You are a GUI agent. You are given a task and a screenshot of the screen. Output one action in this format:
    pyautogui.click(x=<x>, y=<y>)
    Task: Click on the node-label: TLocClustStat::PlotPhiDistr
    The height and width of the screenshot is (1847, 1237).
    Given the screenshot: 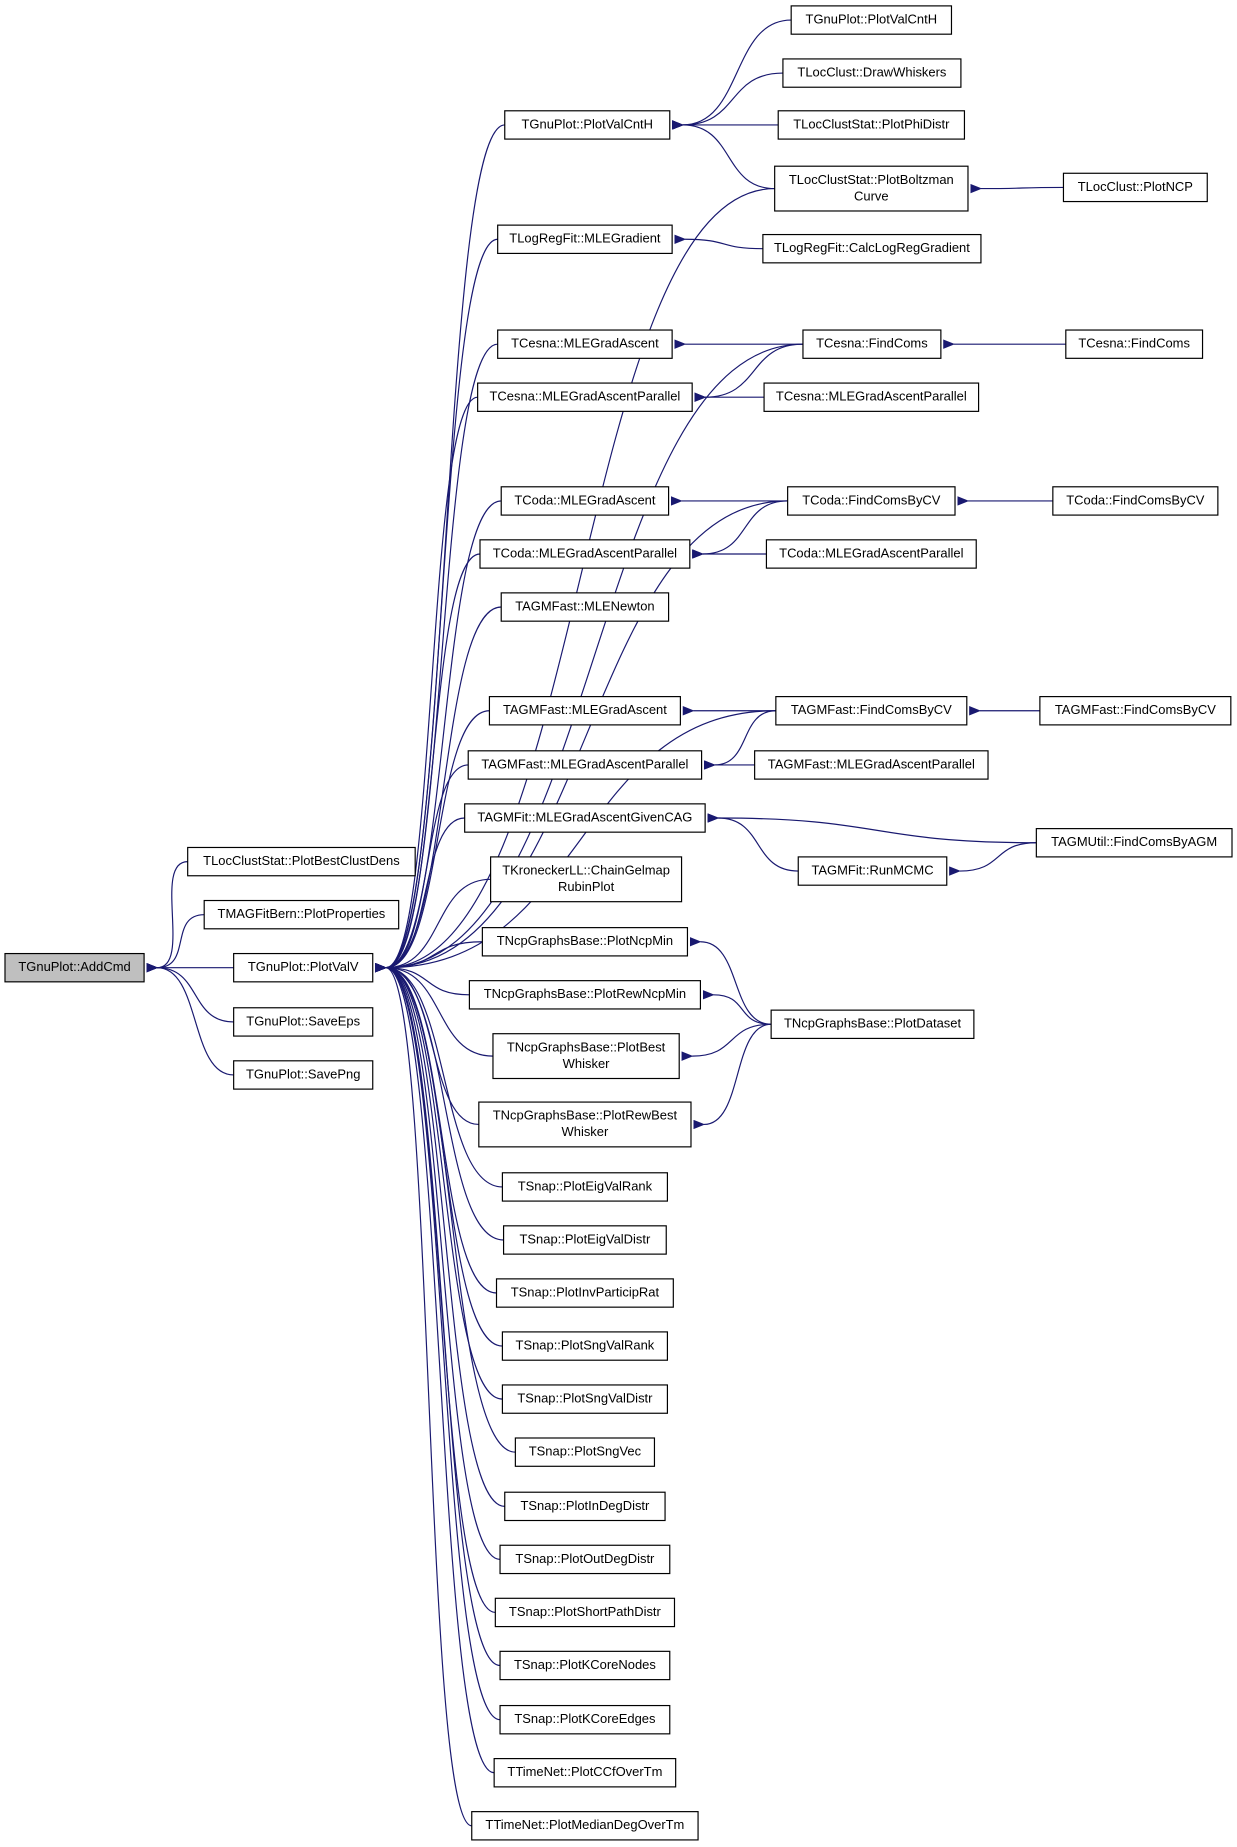 What is the action you would take?
    pyautogui.click(x=871, y=123)
    